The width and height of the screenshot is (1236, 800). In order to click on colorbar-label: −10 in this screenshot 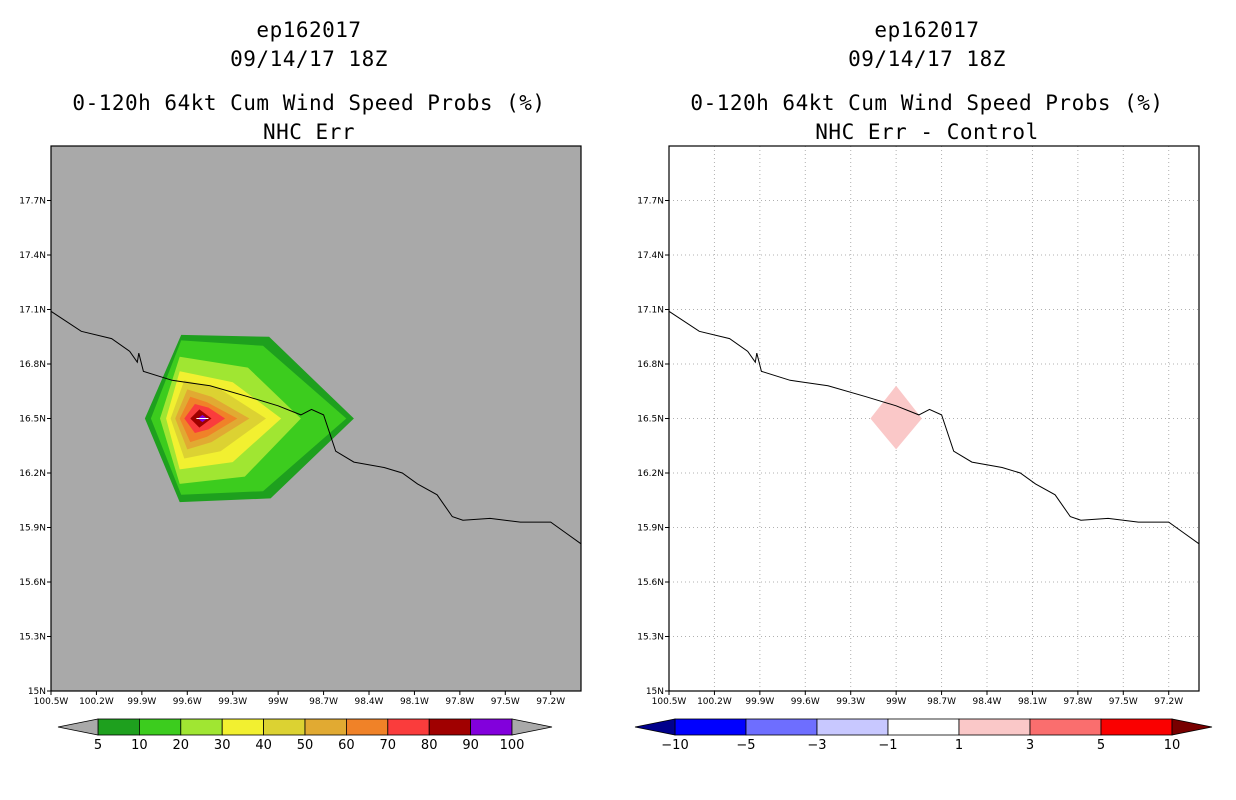, I will do `click(674, 745)`.